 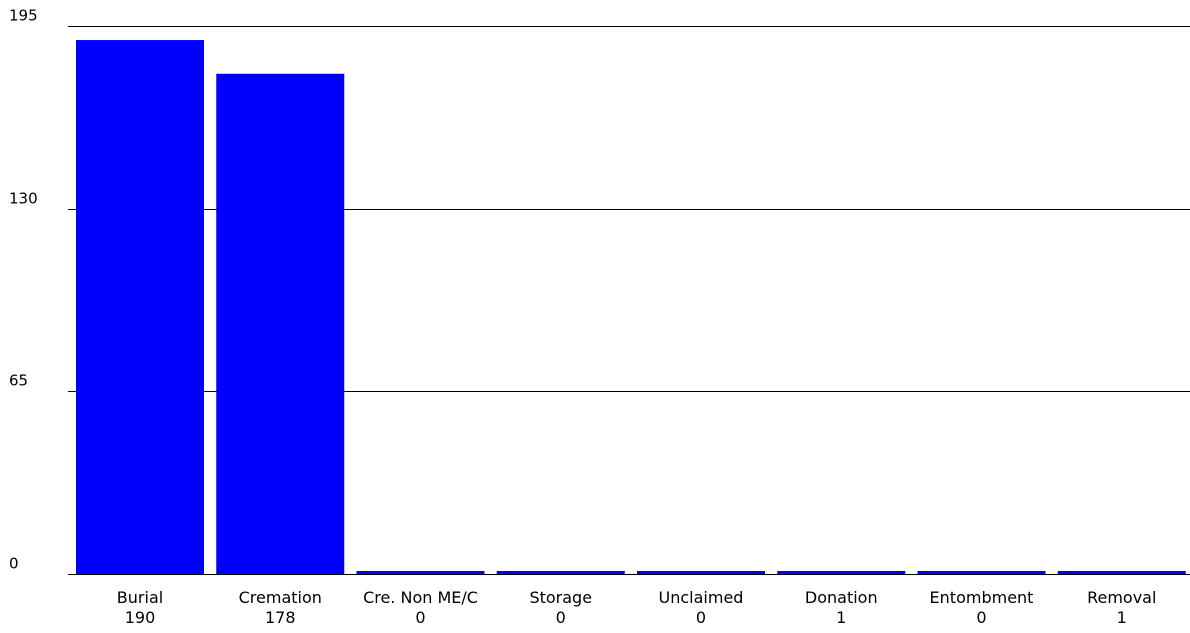 I want to click on y-tick-label-0: 0, so click(x=14, y=564).